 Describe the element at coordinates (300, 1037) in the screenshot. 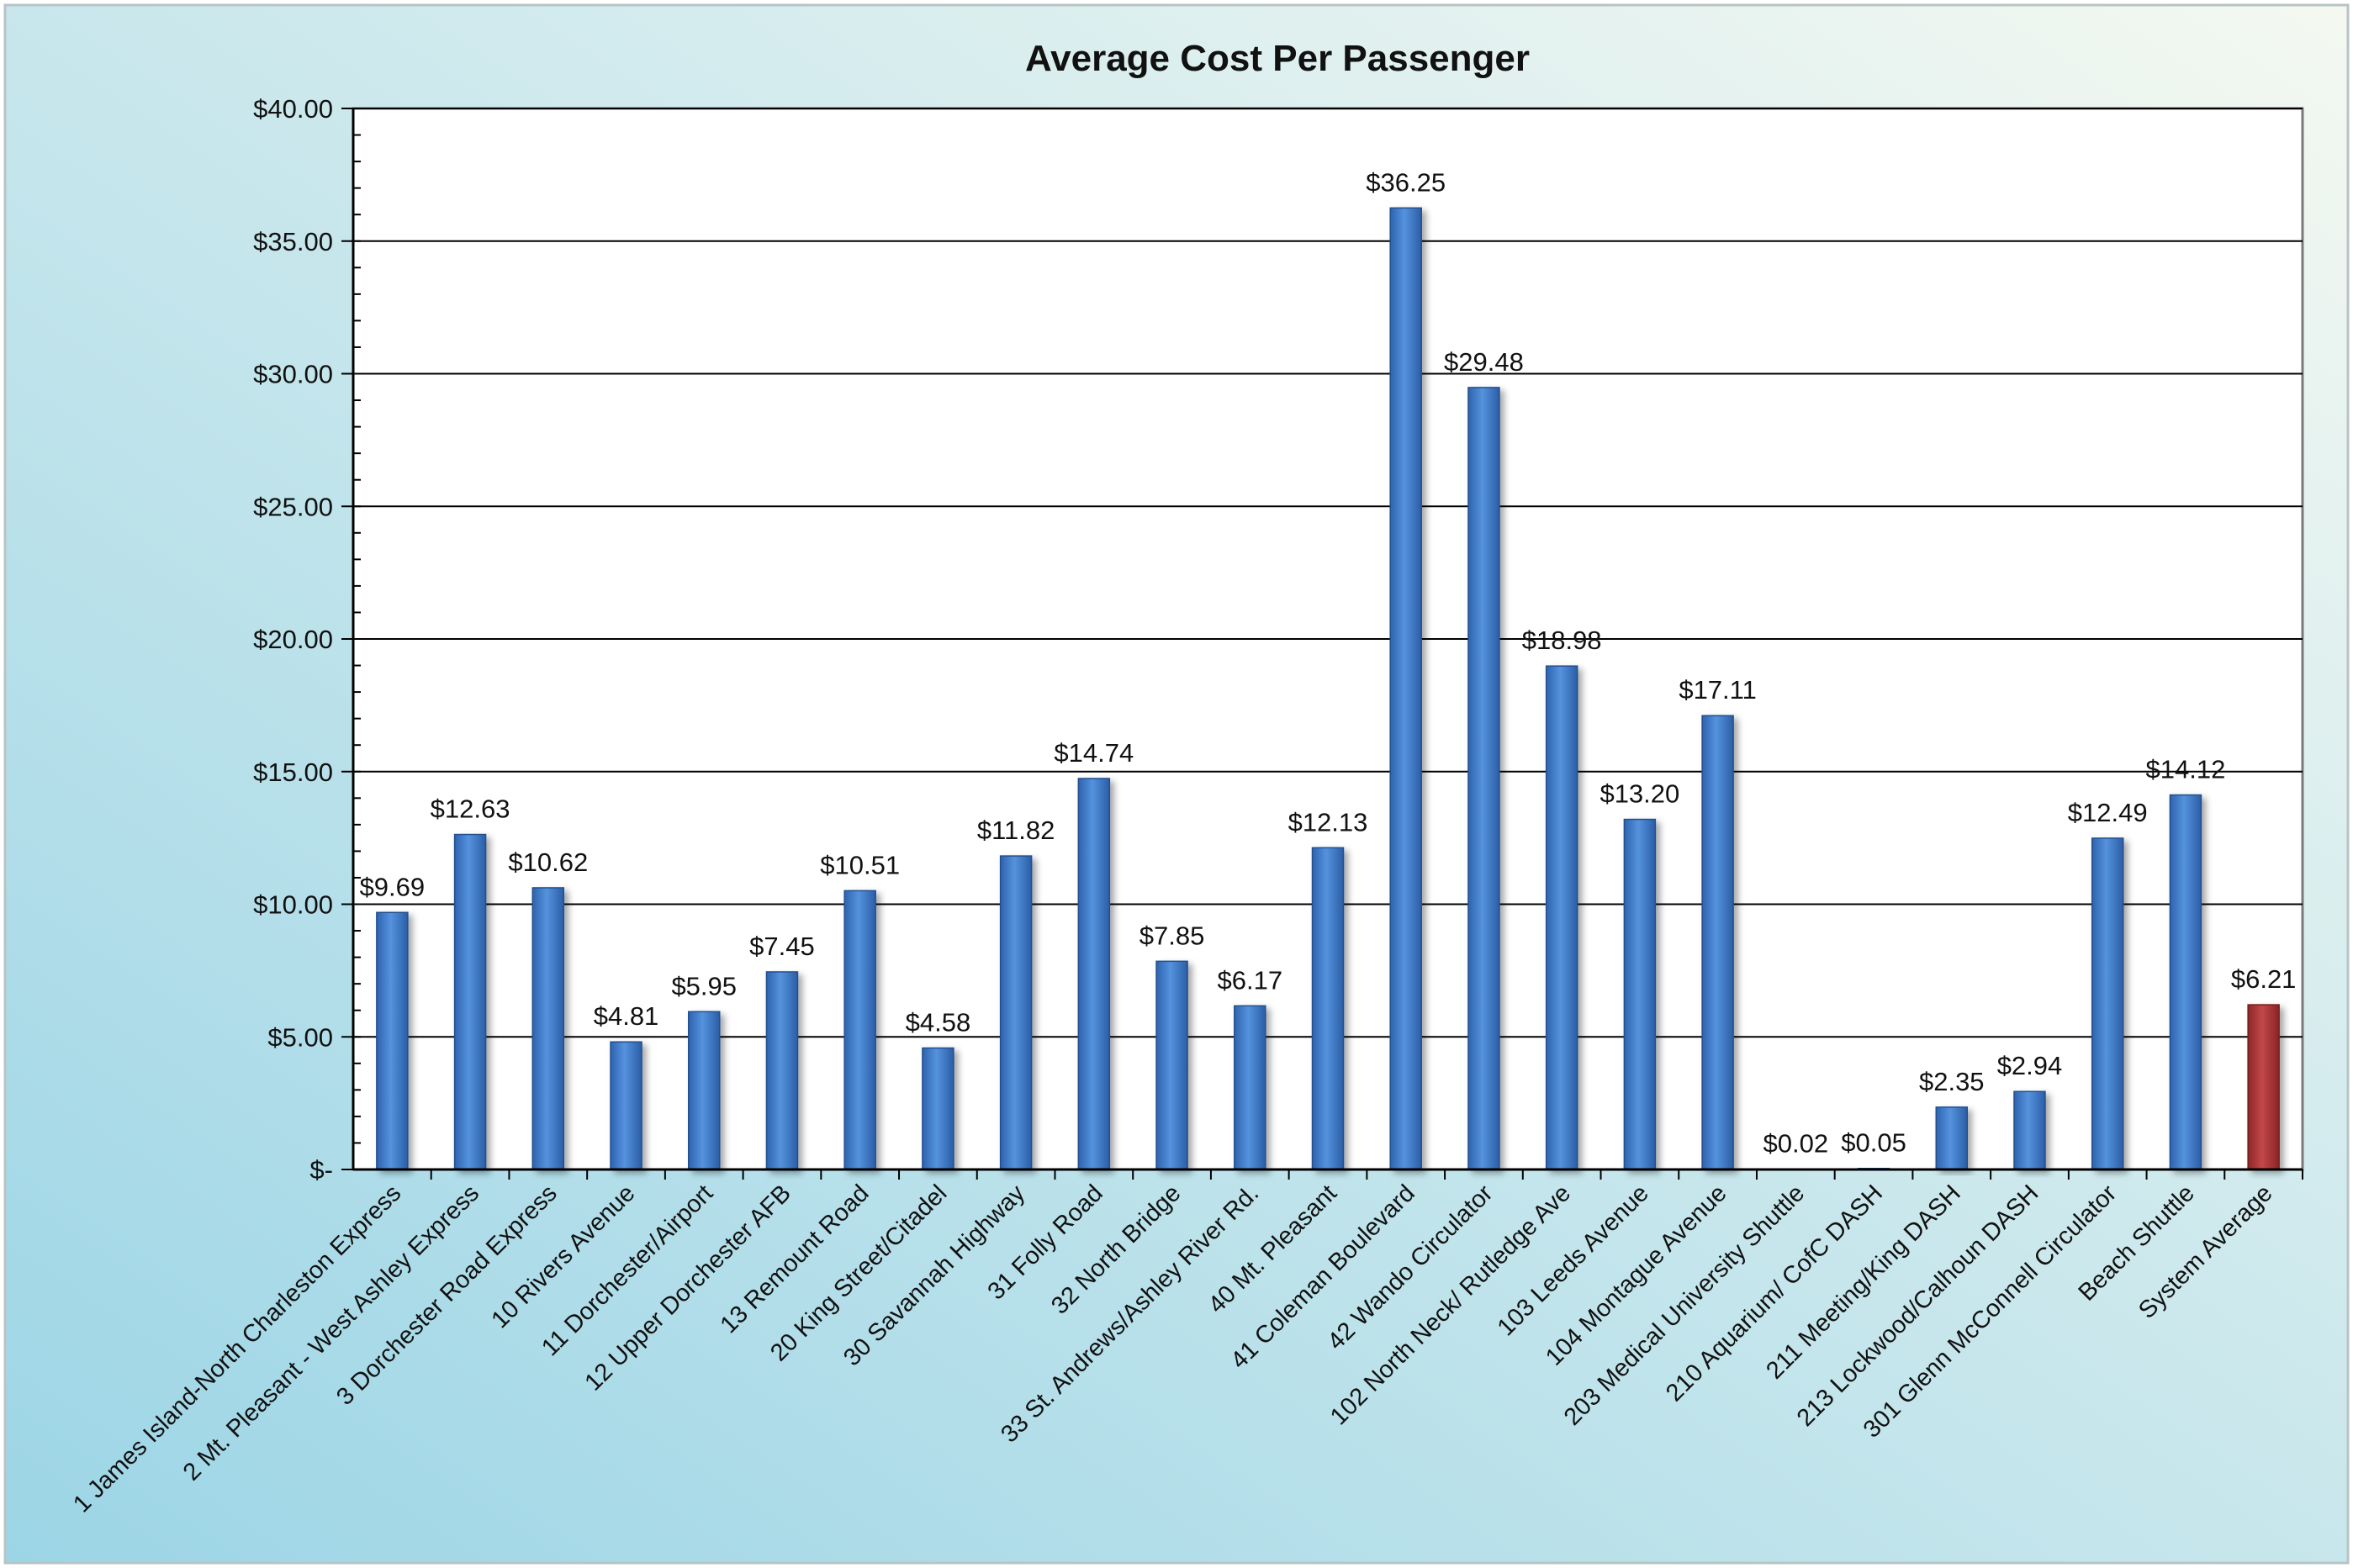

I see `y-tick-label: $5.00` at that location.